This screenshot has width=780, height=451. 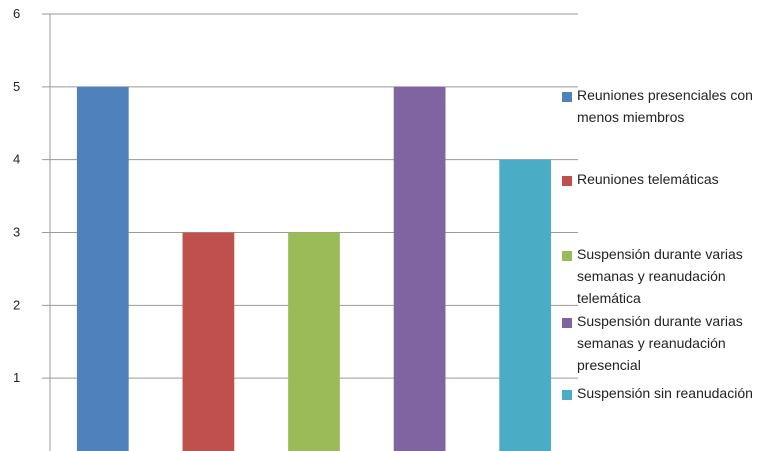 I want to click on y-tick-label-3: 3, so click(x=16, y=232).